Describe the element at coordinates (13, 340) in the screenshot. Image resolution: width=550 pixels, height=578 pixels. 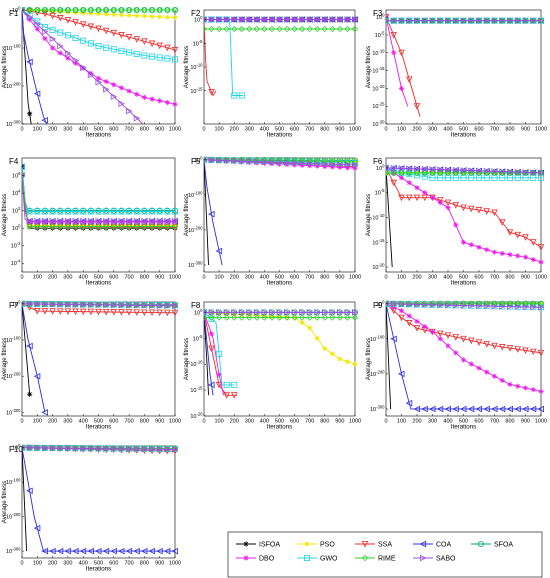
I see `y-tick-label: 10-100` at that location.